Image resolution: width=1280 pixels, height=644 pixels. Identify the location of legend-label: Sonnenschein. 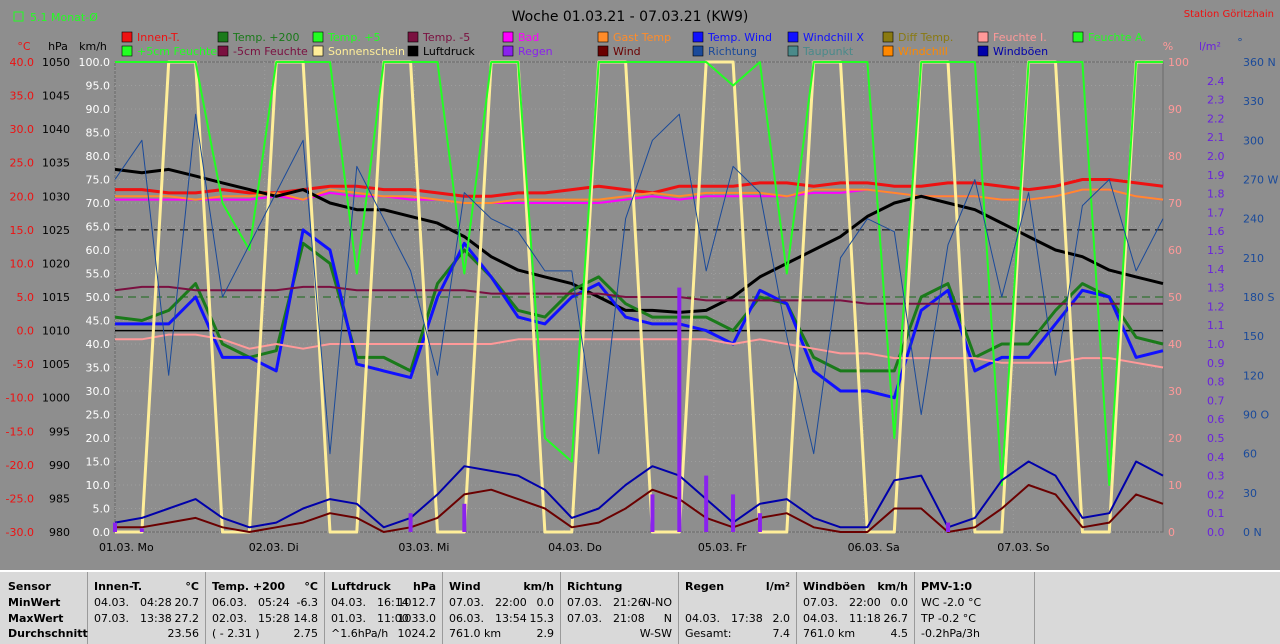
(366, 51).